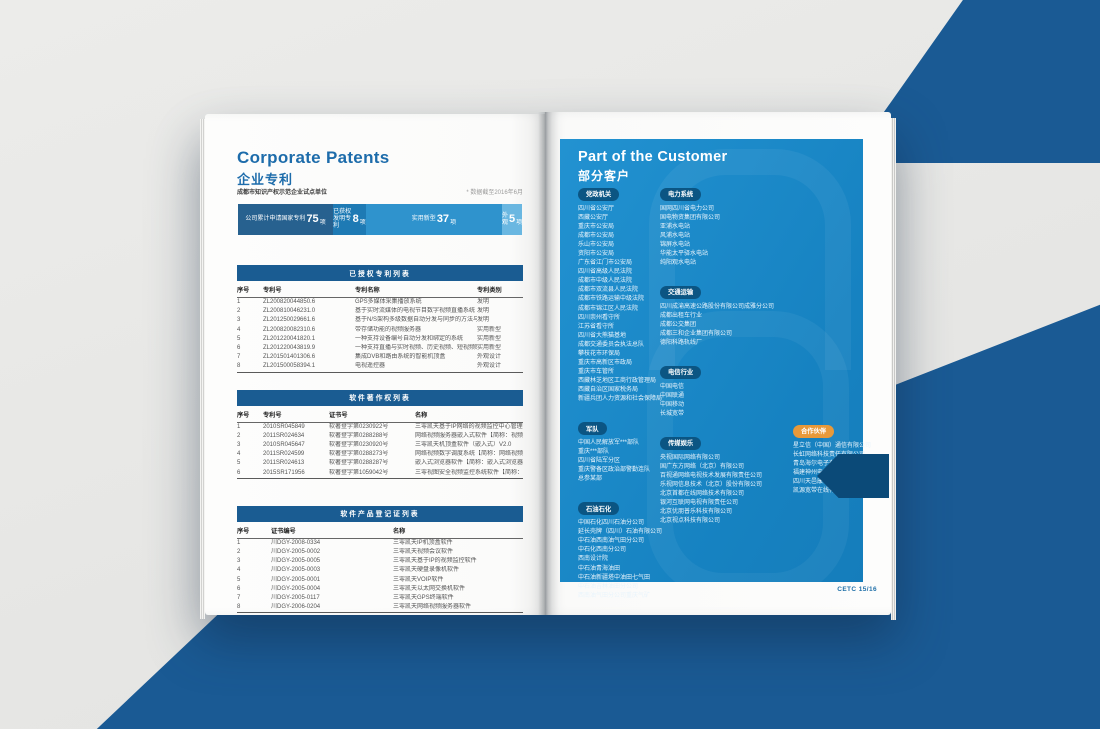  Describe the element at coordinates (423, 542) in the screenshot. I see `table-cell: 三零凯天IP机顶盒软件` at that location.